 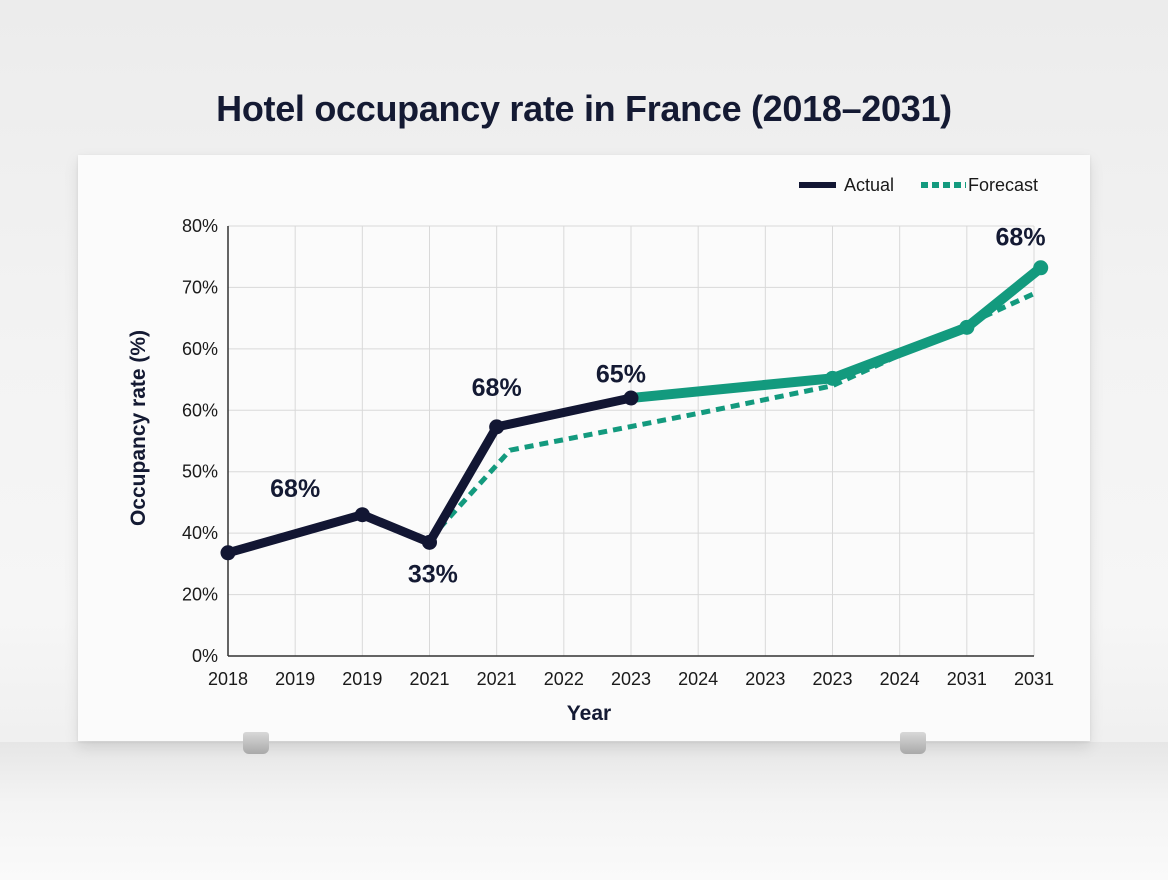 I want to click on data-label: 33%, so click(x=433, y=574).